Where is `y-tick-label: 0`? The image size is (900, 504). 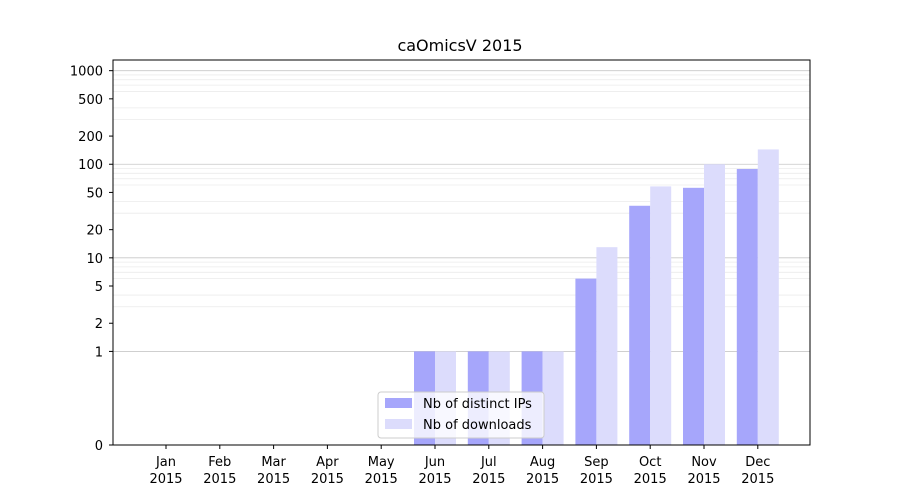 y-tick-label: 0 is located at coordinates (99, 446).